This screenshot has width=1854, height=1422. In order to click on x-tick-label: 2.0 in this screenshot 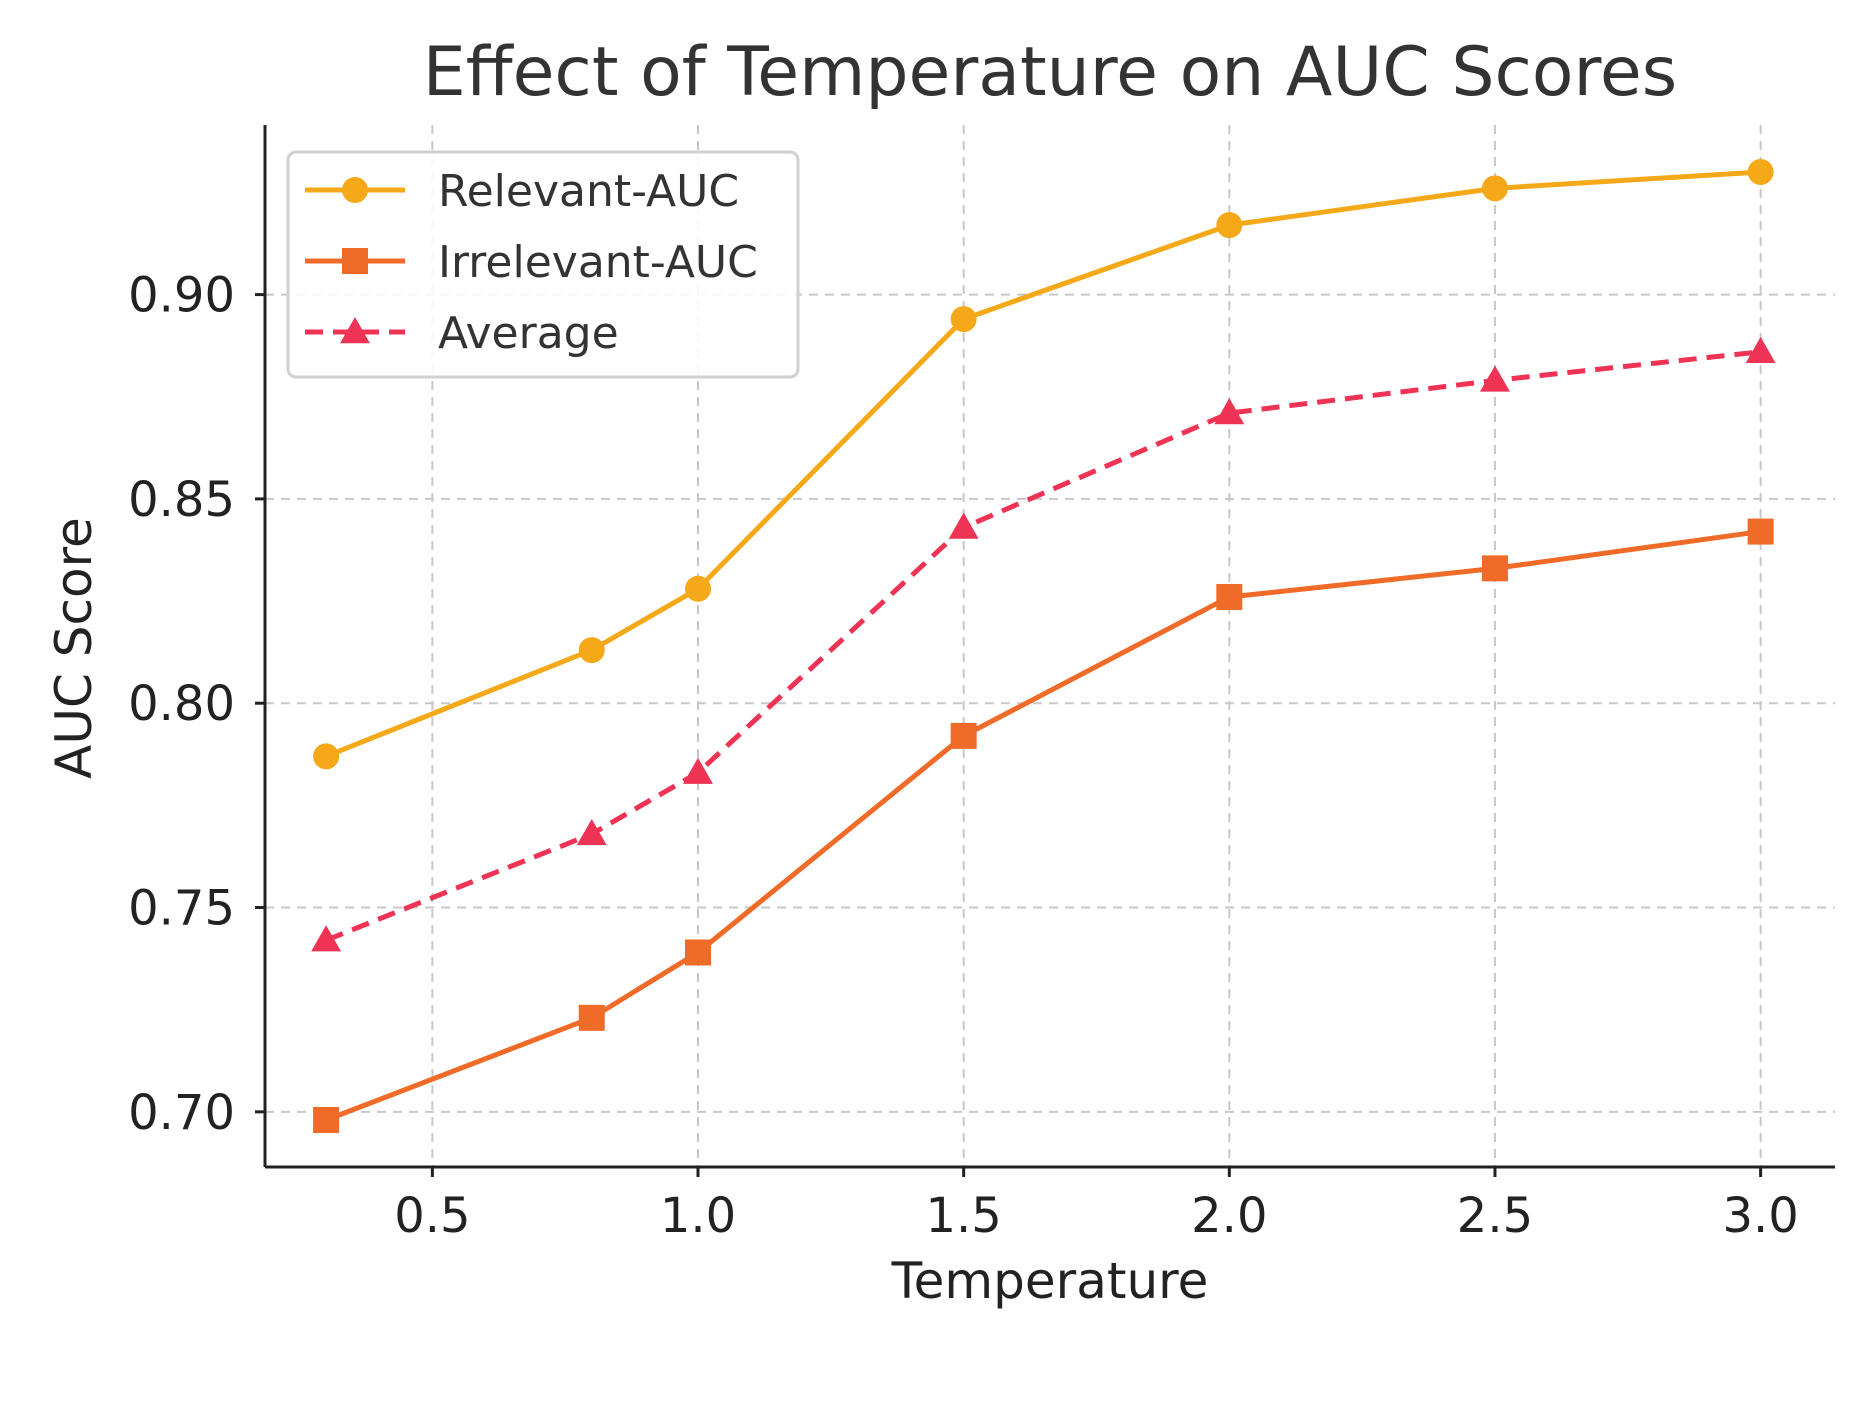, I will do `click(1229, 1216)`.